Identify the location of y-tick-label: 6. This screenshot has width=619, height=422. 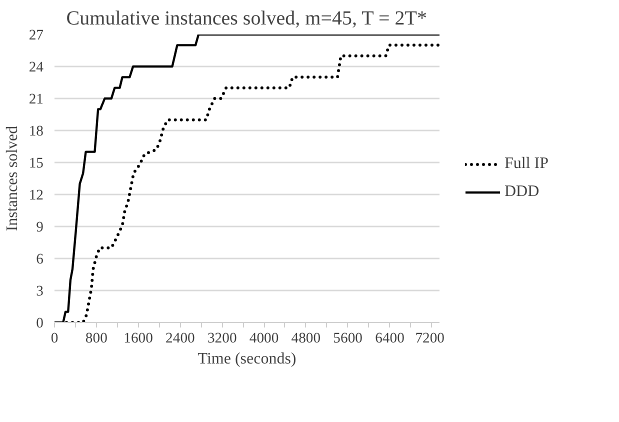
(40, 260).